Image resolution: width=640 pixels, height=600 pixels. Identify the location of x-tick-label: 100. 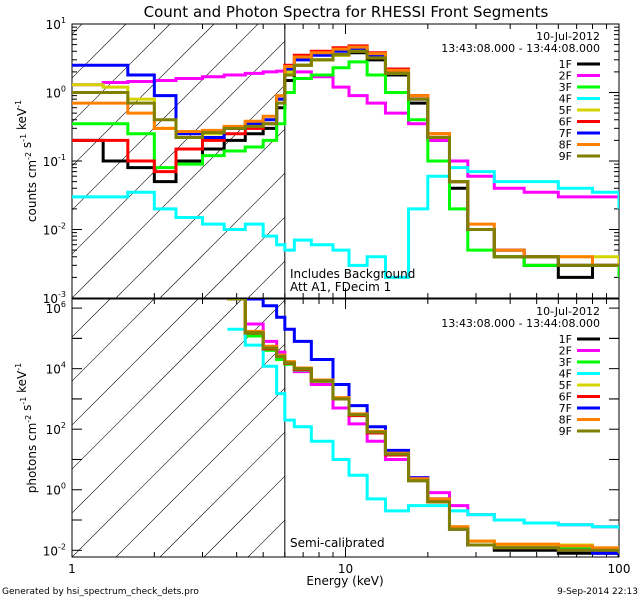
(619, 569).